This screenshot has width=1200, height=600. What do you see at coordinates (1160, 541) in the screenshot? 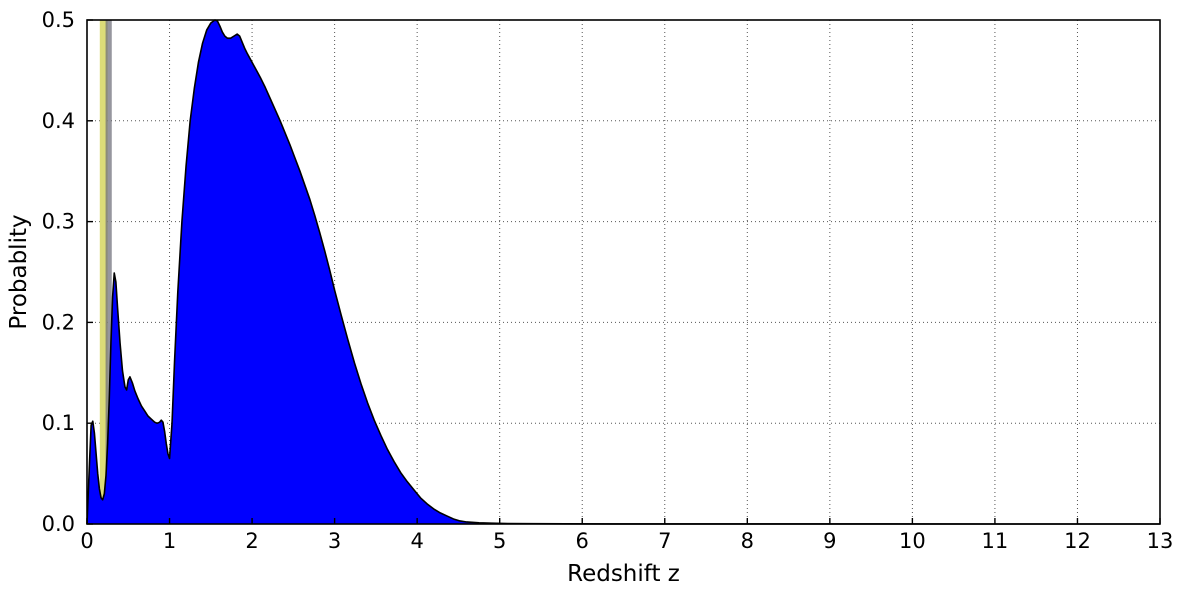
I see `x-tick-label: 13` at bounding box center [1160, 541].